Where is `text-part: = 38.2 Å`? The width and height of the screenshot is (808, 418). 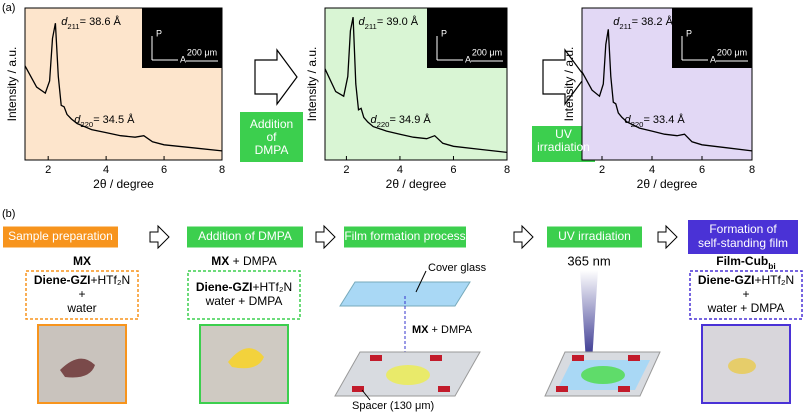 text-part: = 38.2 Å is located at coordinates (653, 21).